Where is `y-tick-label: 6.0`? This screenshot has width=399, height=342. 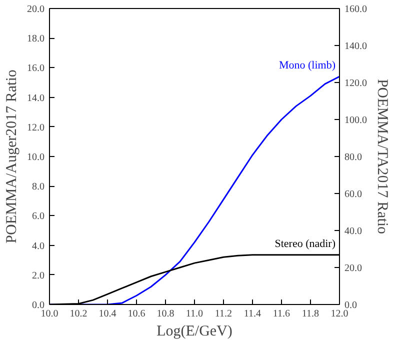 y-tick-label: 6.0 is located at coordinates (38, 216).